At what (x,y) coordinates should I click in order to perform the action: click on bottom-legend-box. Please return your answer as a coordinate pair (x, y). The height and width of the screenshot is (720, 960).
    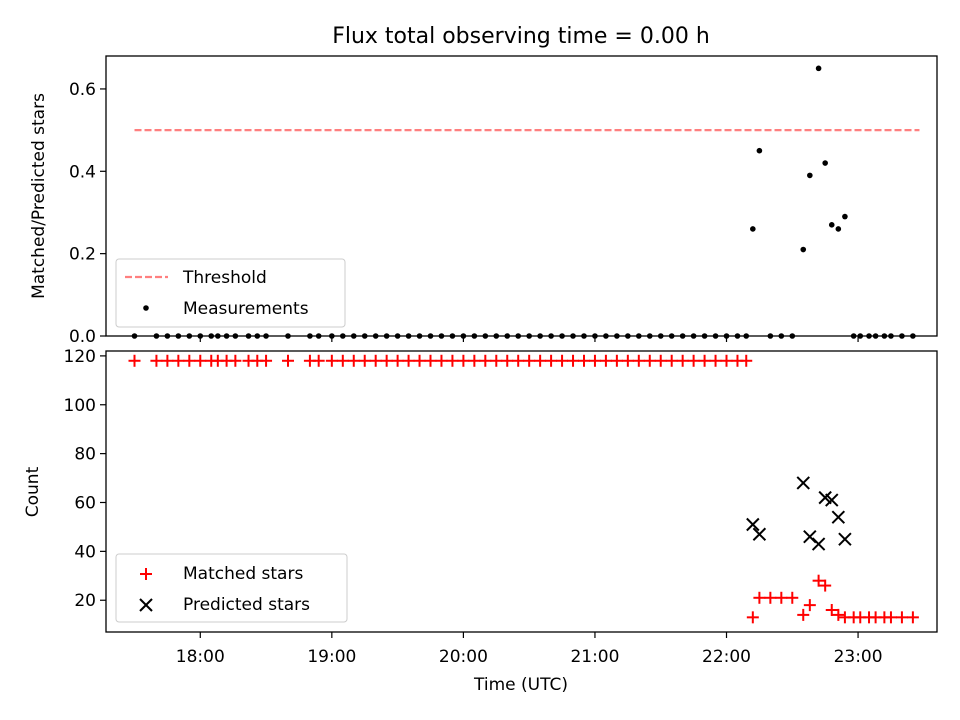
    Looking at the image, I should click on (231, 588).